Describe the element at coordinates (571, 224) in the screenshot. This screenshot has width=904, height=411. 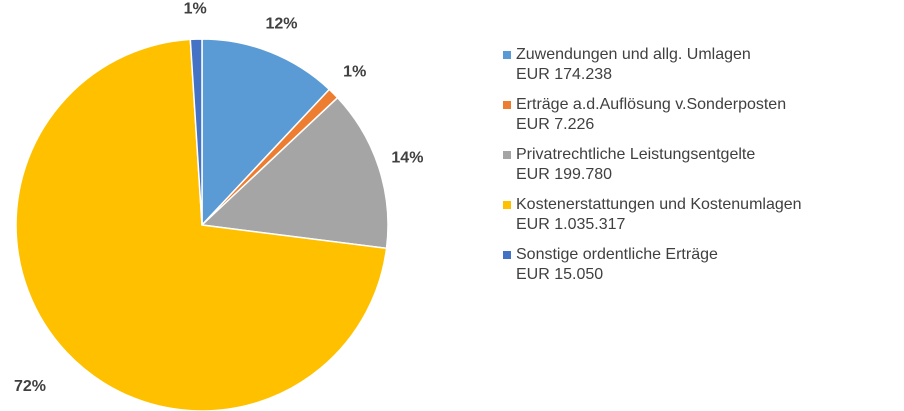
I see `legend-amount: EUR 1.035.317` at that location.